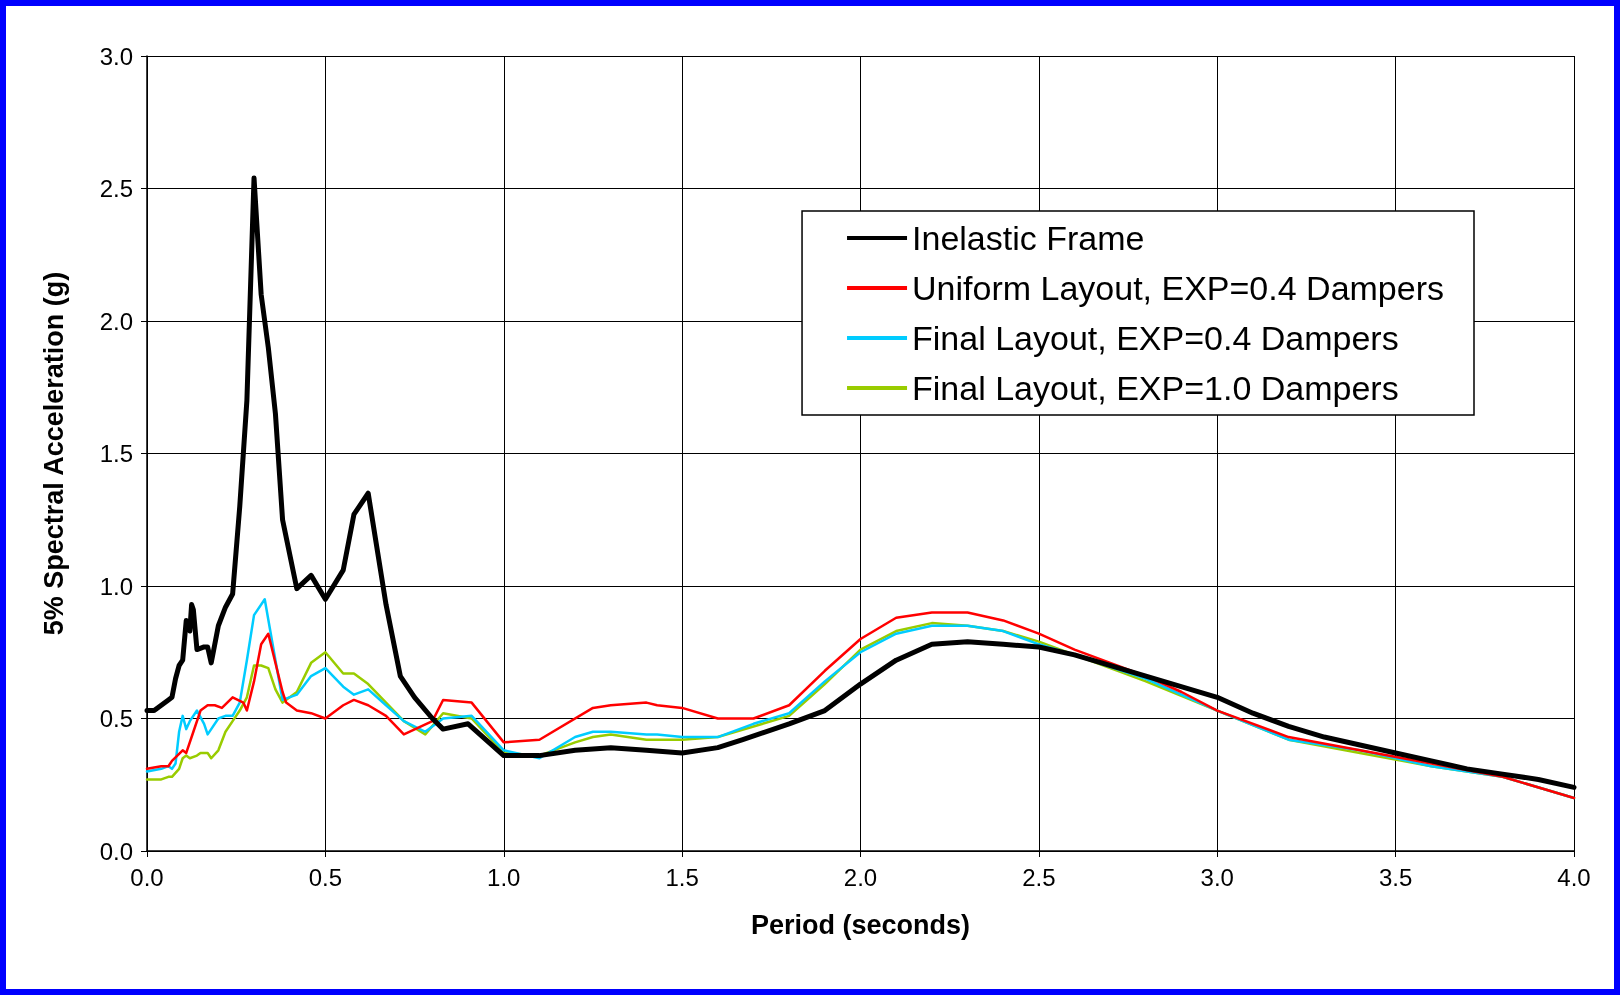 The height and width of the screenshot is (995, 1620). What do you see at coordinates (860, 877) in the screenshot?
I see `x-tick-label: 2.0` at bounding box center [860, 877].